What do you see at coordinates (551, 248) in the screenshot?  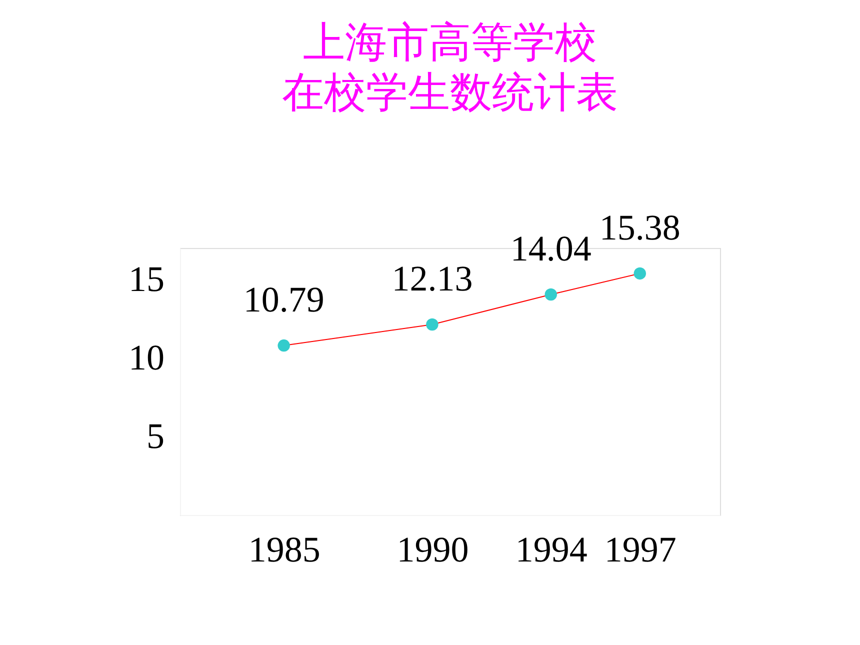 I see `data-label: 14.04` at bounding box center [551, 248].